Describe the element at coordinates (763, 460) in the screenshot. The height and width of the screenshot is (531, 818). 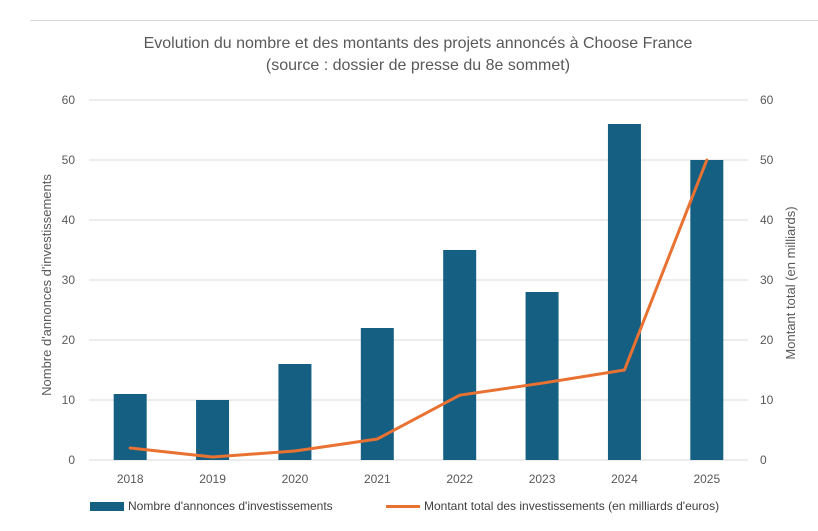
I see `right-tick-label: 0` at that location.